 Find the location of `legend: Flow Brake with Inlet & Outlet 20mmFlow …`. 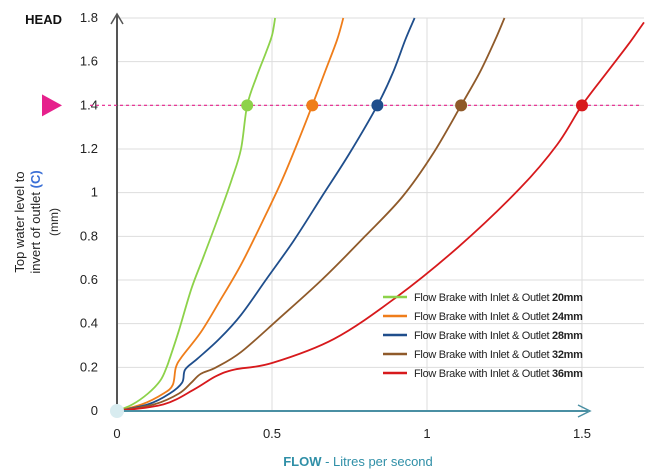

legend: Flow Brake with Inlet & Outlet 20mmFlow … is located at coordinates (483, 336).